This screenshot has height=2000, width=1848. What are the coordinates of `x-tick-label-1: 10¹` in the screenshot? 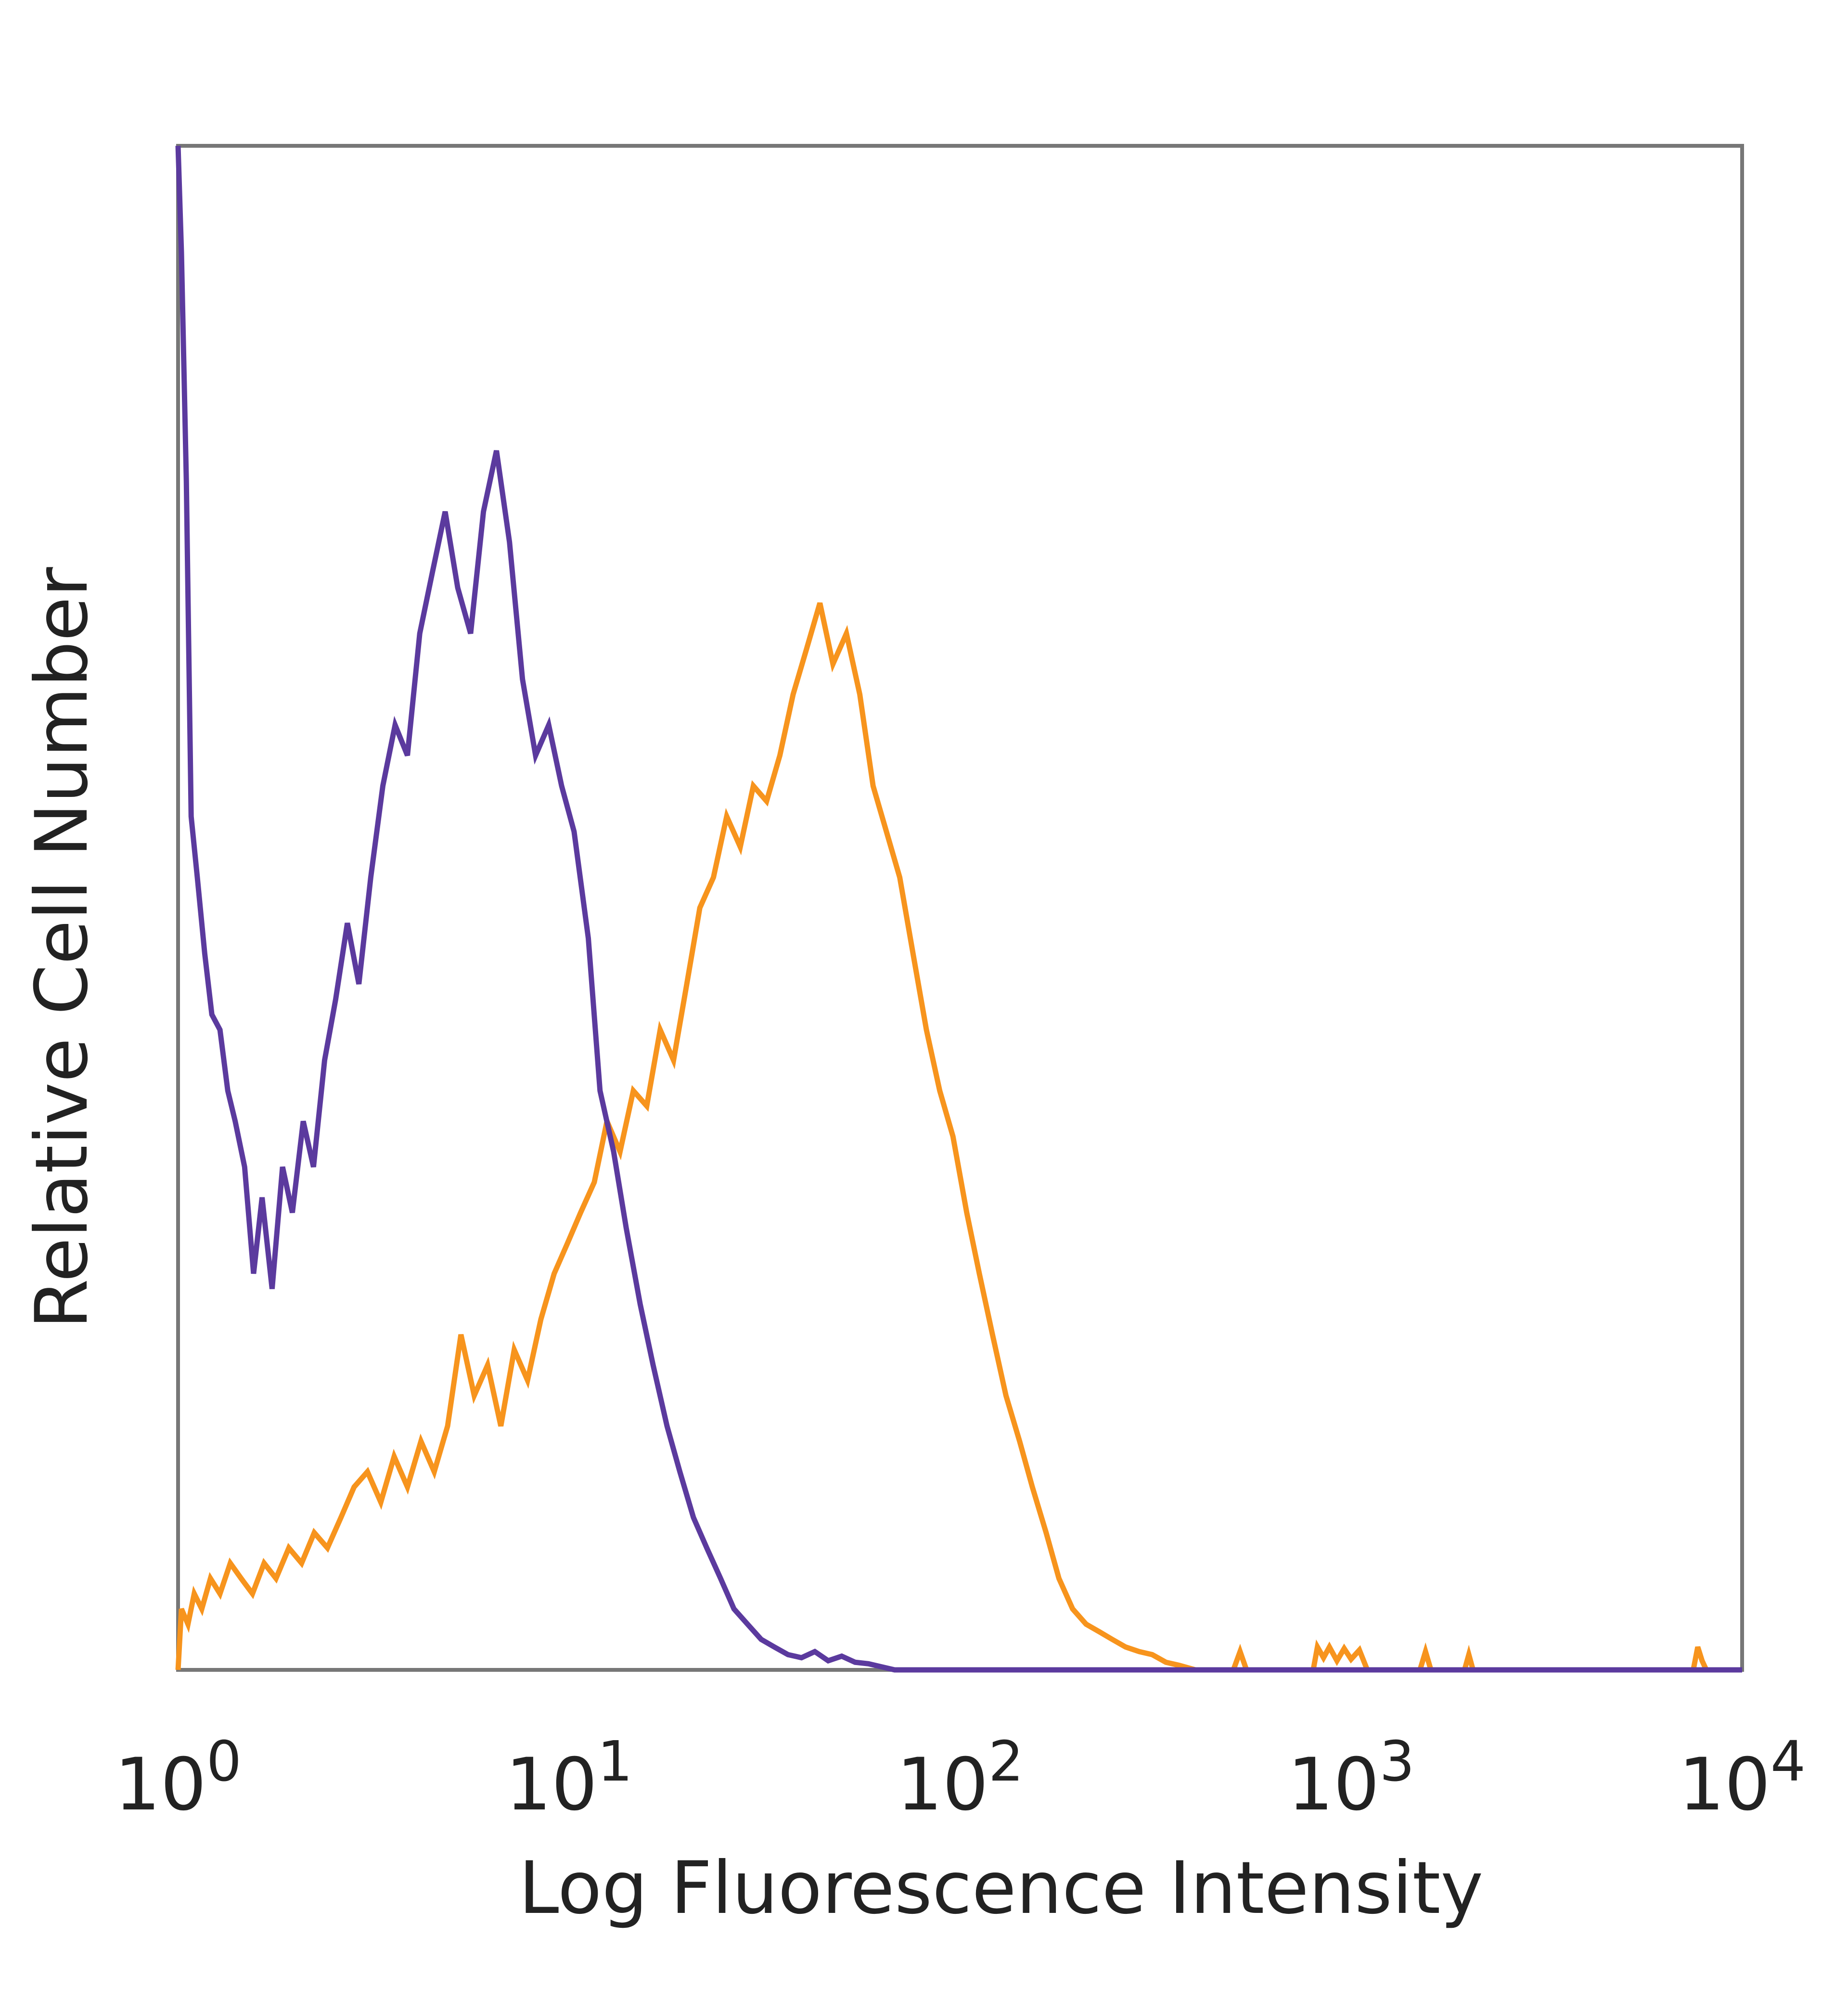 It's located at (568, 1778).